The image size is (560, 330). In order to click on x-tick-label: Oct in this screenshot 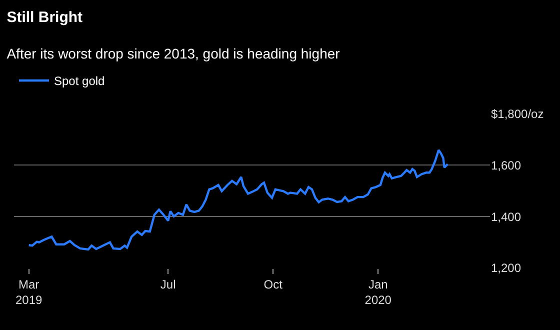, I will do `click(274, 284)`.